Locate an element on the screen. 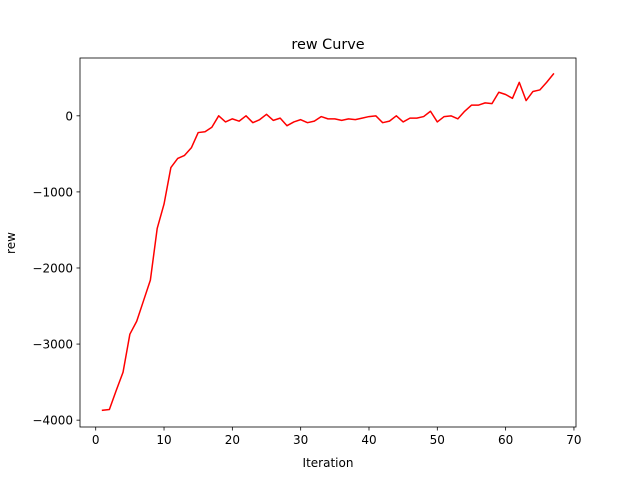 Image resolution: width=640 pixels, height=480 pixels. x-tick-label: 30 is located at coordinates (300, 440).